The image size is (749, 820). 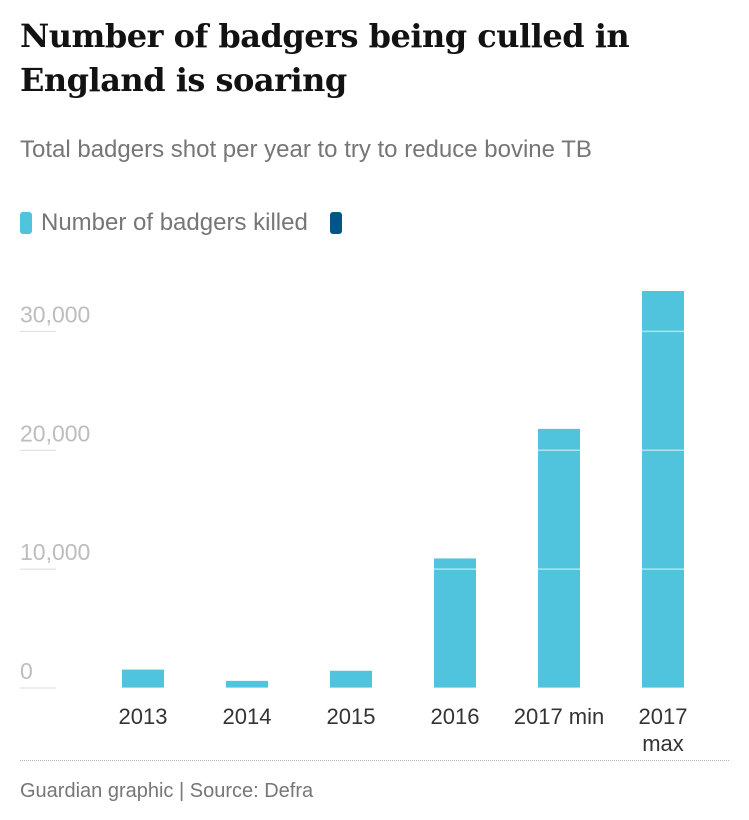 I want to click on legend-swatch-badgers-killed, so click(x=26, y=223).